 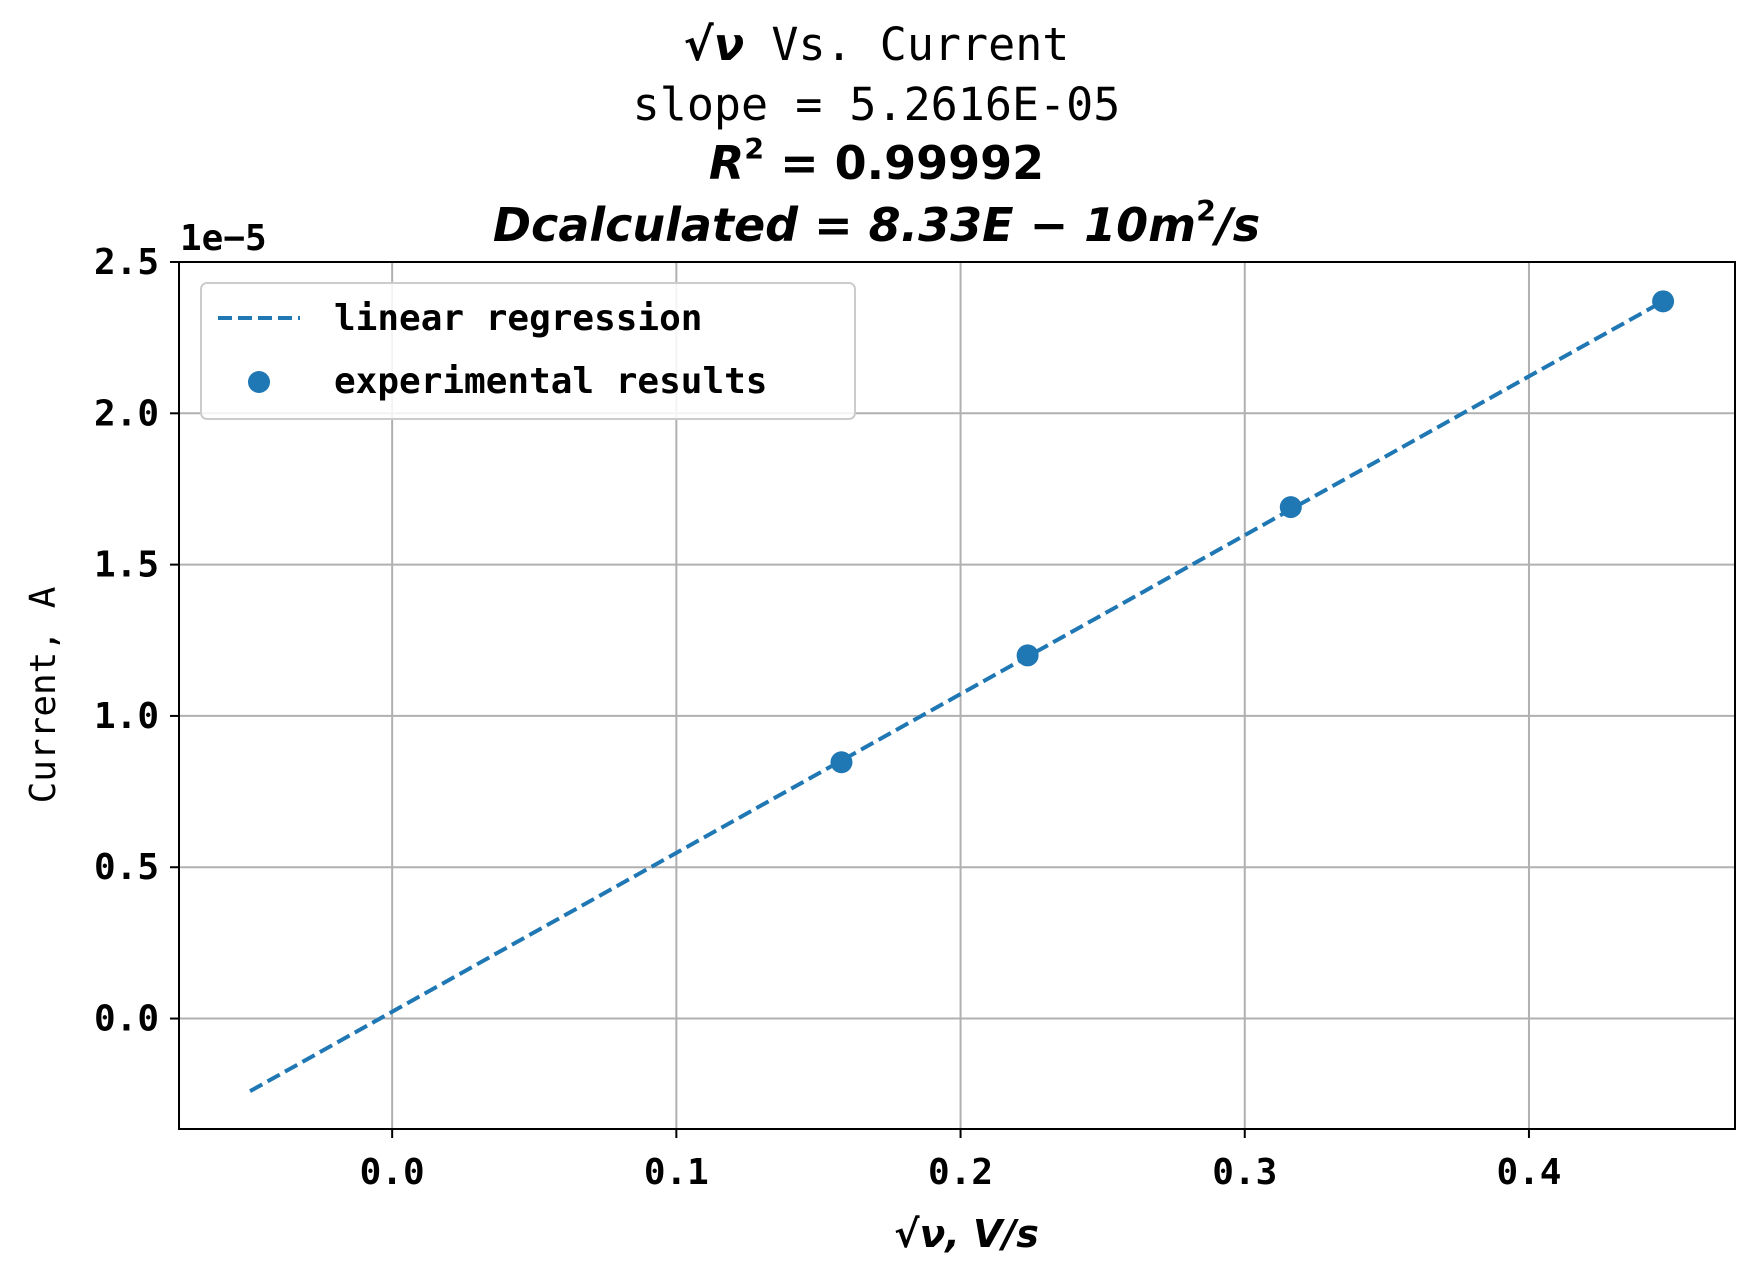 What do you see at coordinates (392, 1172) in the screenshot?
I see `x-tick-label: 0.0` at bounding box center [392, 1172].